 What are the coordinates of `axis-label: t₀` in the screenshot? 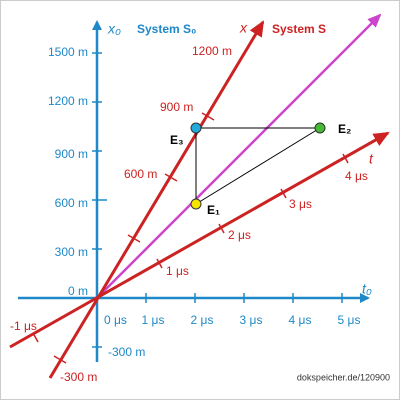 It's located at (367, 289).